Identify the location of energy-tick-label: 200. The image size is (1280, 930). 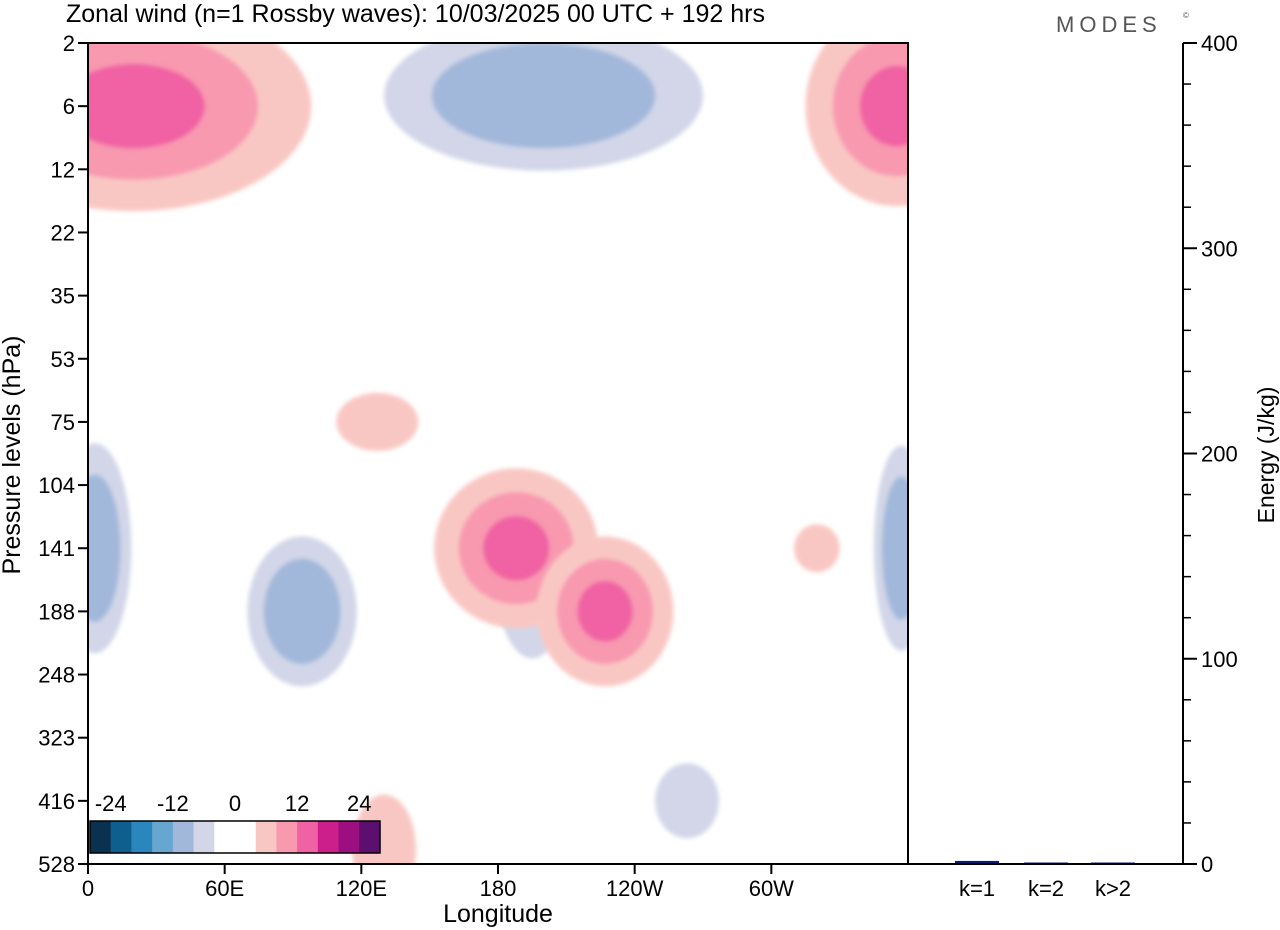
(1219, 454).